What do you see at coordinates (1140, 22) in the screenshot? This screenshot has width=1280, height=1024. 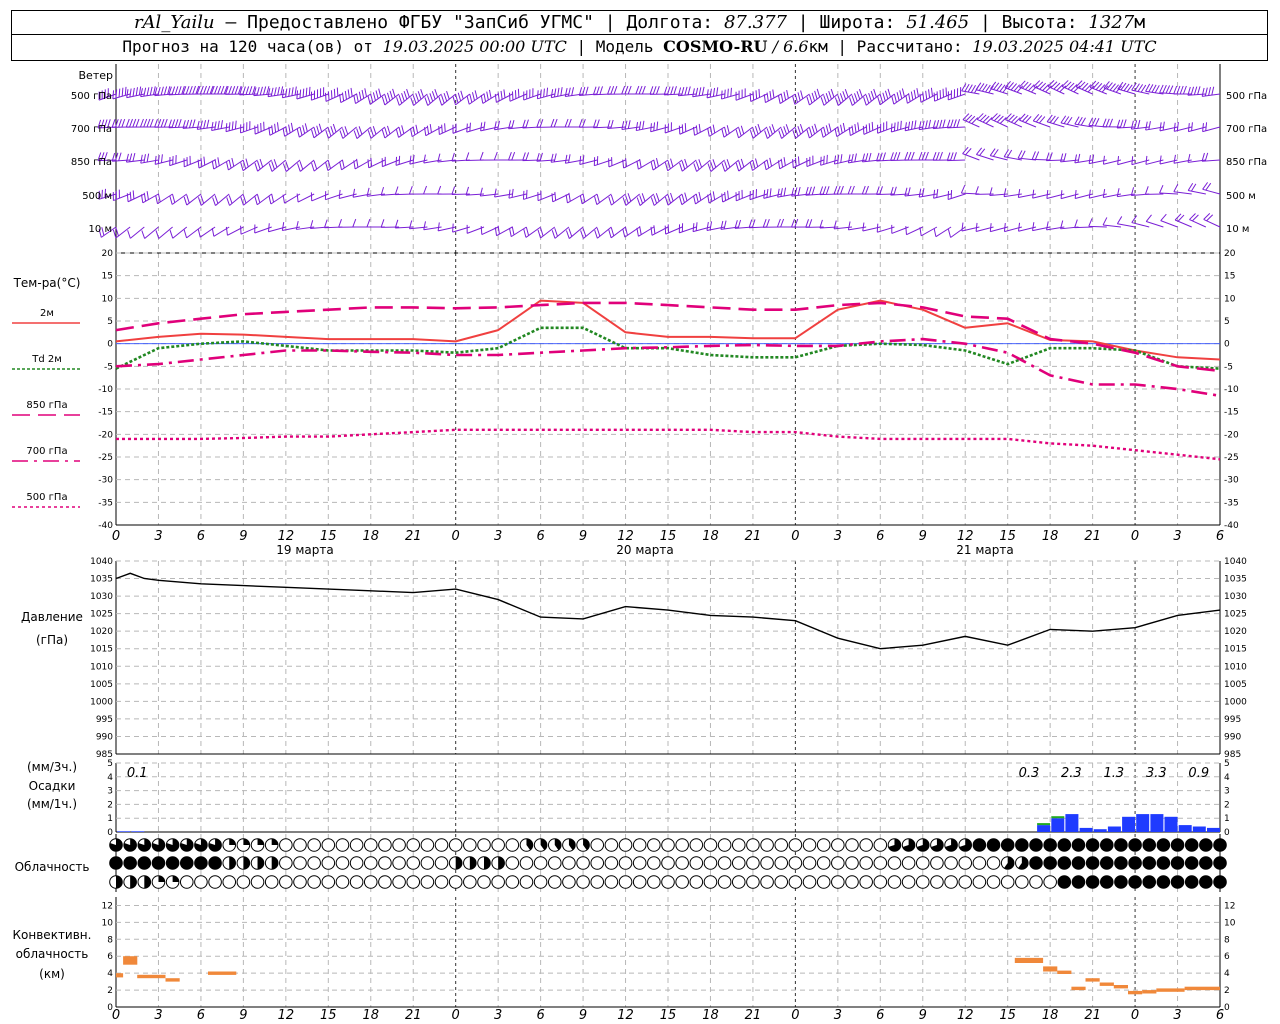 I see `altitude-unit: м` at bounding box center [1140, 22].